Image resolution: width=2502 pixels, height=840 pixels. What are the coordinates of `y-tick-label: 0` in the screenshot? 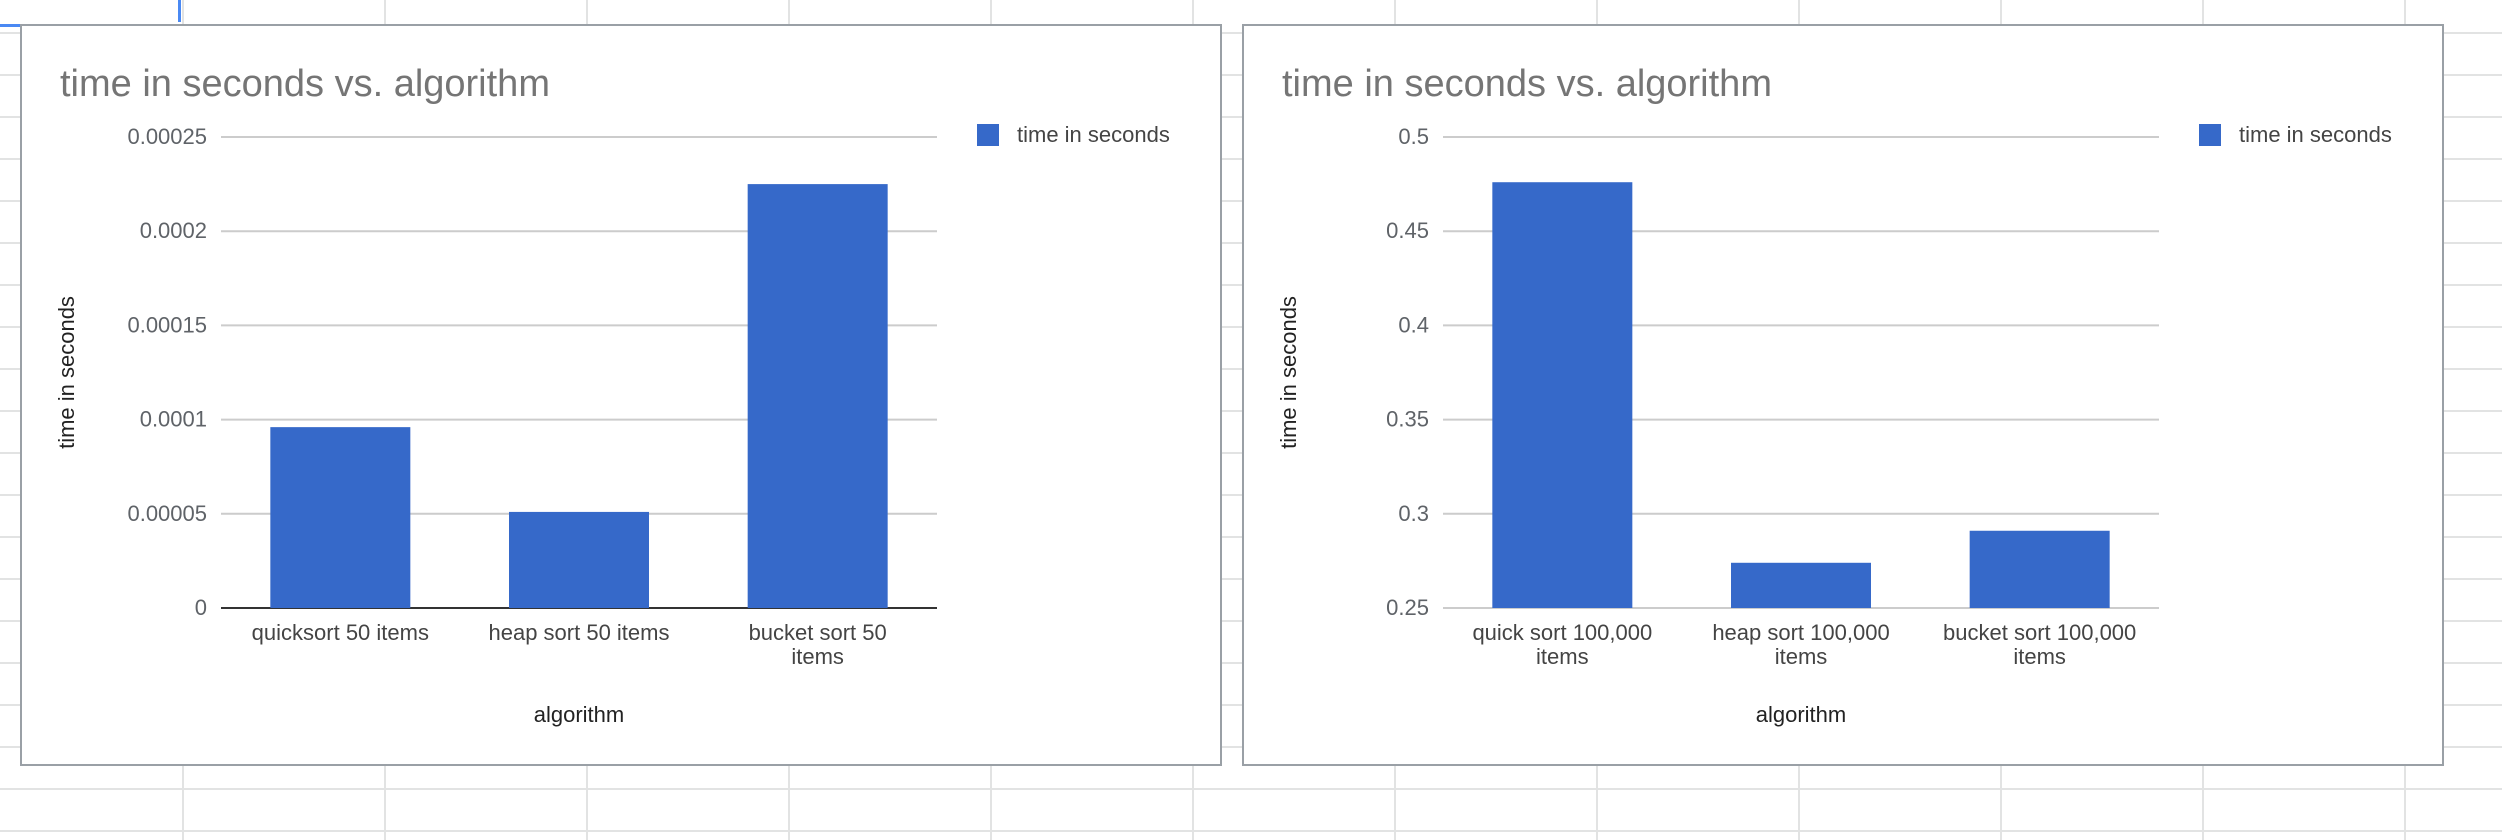 It's located at (201, 607).